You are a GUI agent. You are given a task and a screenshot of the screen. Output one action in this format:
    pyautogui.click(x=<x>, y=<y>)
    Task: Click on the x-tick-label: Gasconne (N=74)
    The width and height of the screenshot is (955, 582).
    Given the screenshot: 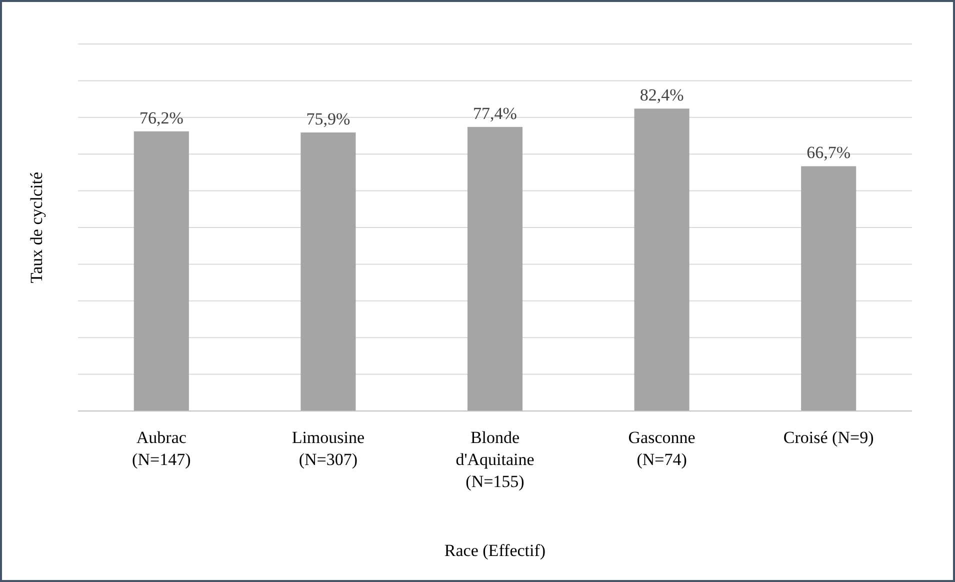 What is the action you would take?
    pyautogui.click(x=662, y=448)
    